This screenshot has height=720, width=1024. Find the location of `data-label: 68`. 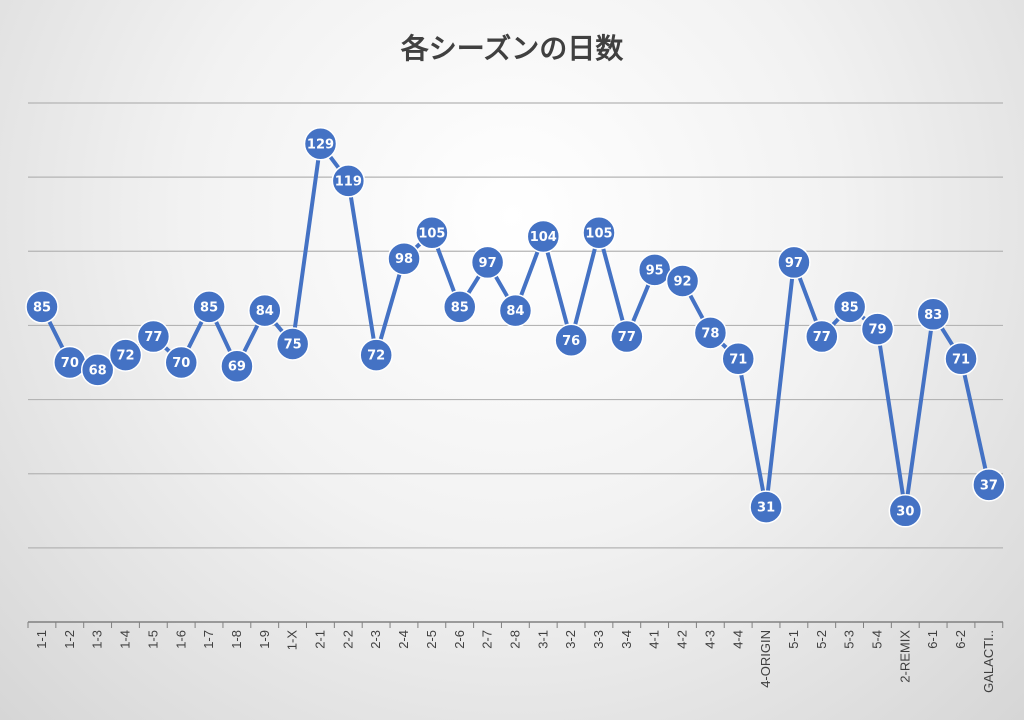

data-label: 68 is located at coordinates (98, 370).